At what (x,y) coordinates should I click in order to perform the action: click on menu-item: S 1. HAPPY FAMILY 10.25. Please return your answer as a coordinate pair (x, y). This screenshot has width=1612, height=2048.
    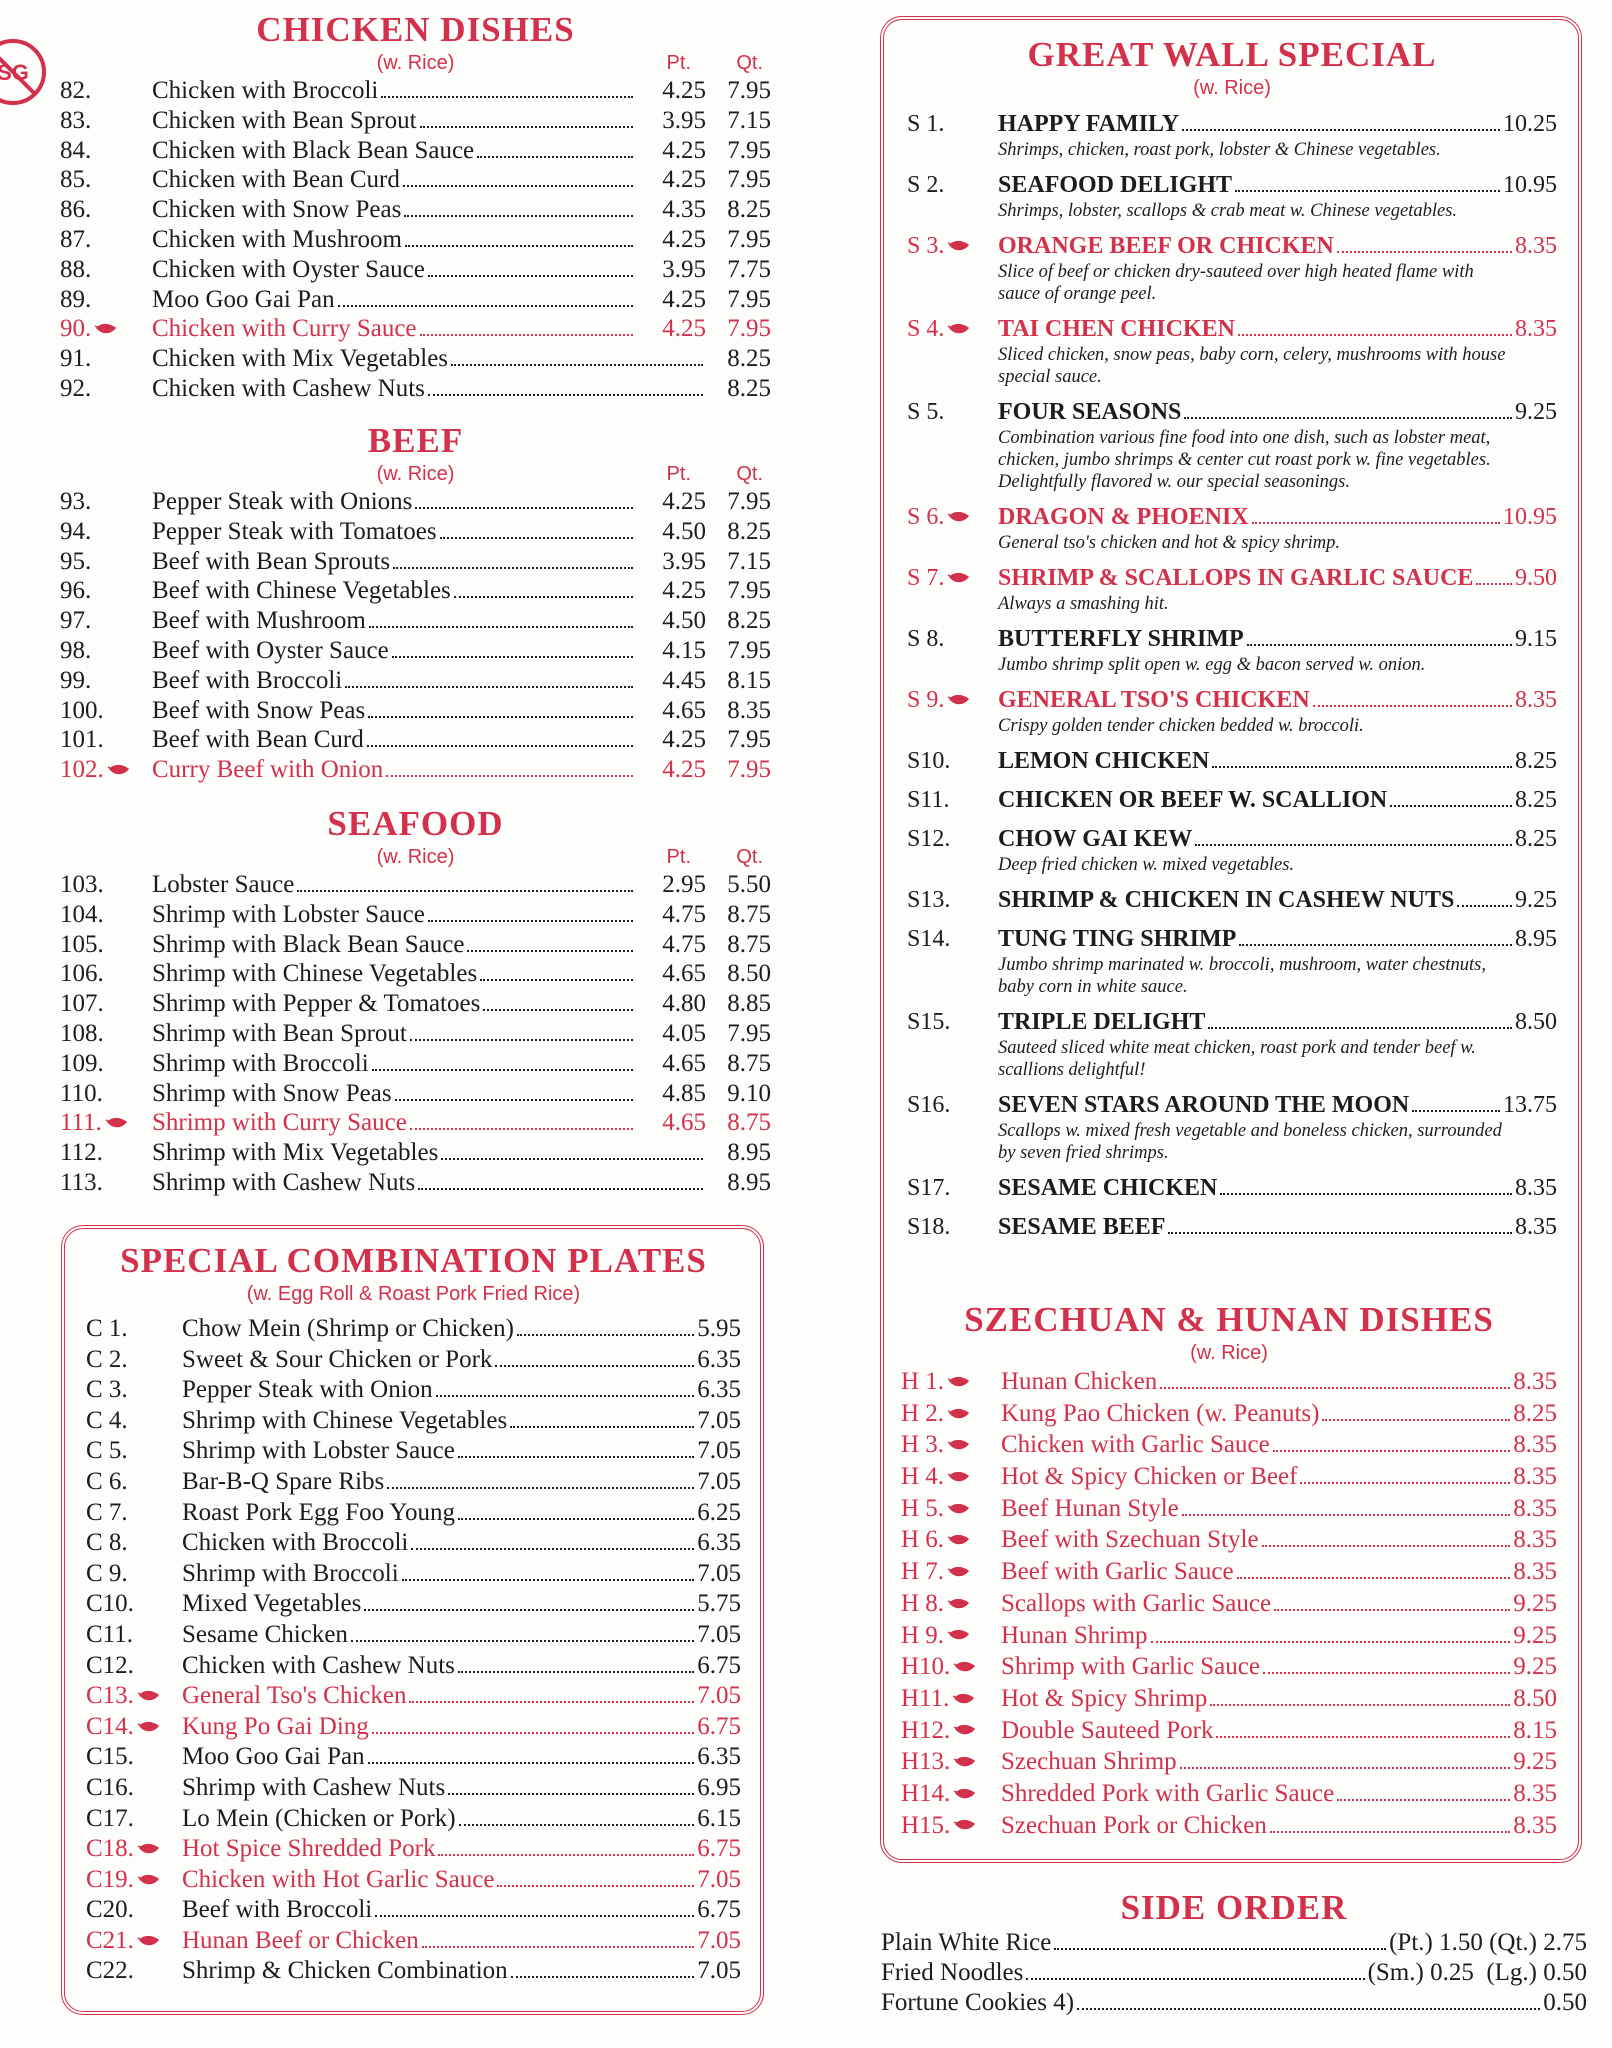
    Looking at the image, I should click on (1232, 124).